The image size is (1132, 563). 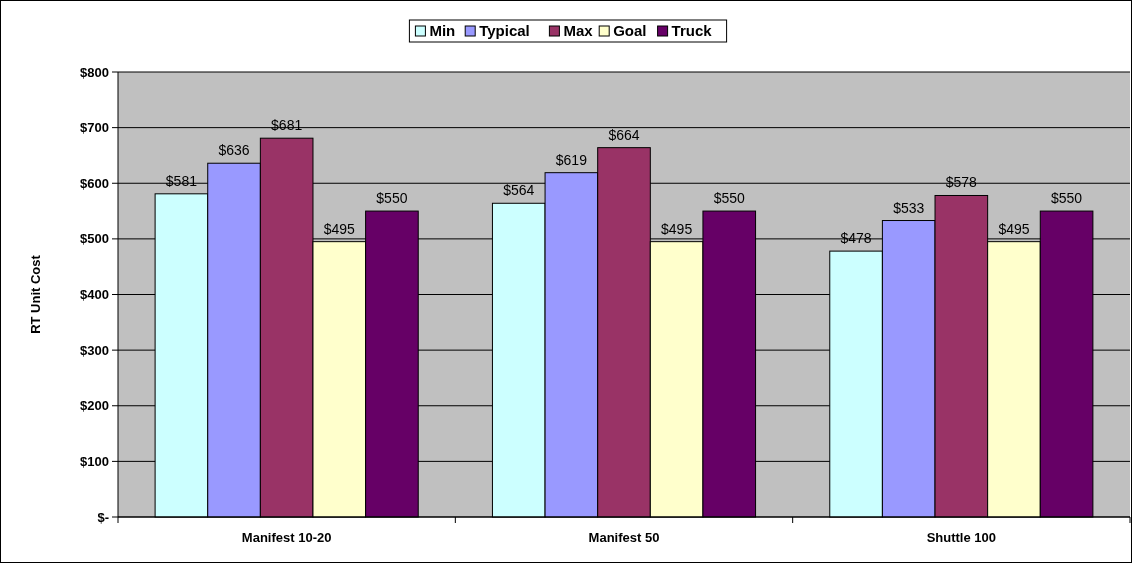 What do you see at coordinates (35, 294) in the screenshot?
I see `y-axis-title: RT Unit Cost` at bounding box center [35, 294].